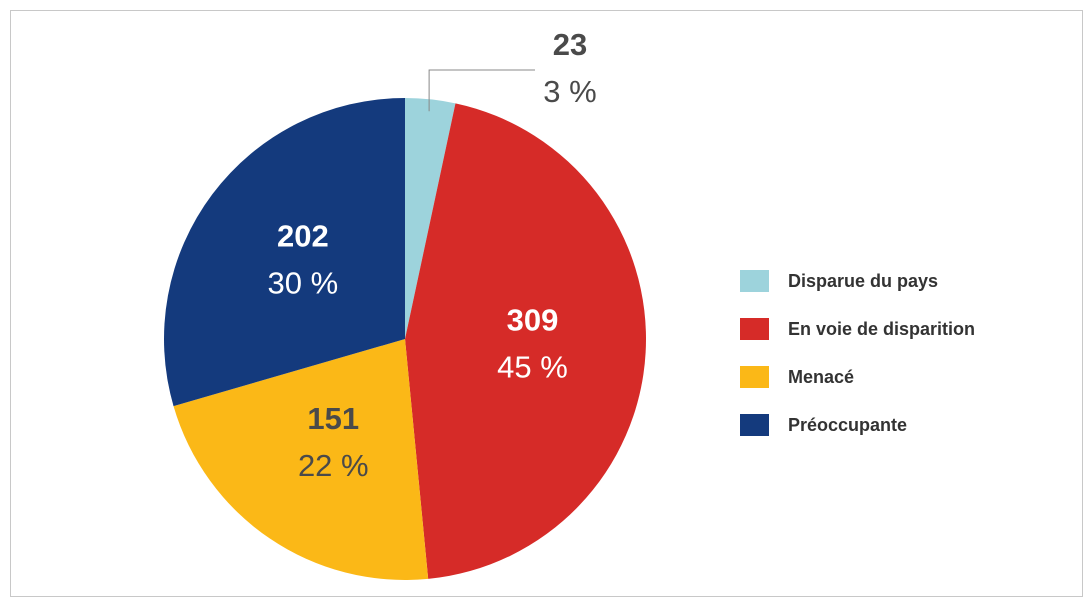 This screenshot has height=598, width=1084. Describe the element at coordinates (333, 465) in the screenshot. I see `percent-label: 22 %` at that location.